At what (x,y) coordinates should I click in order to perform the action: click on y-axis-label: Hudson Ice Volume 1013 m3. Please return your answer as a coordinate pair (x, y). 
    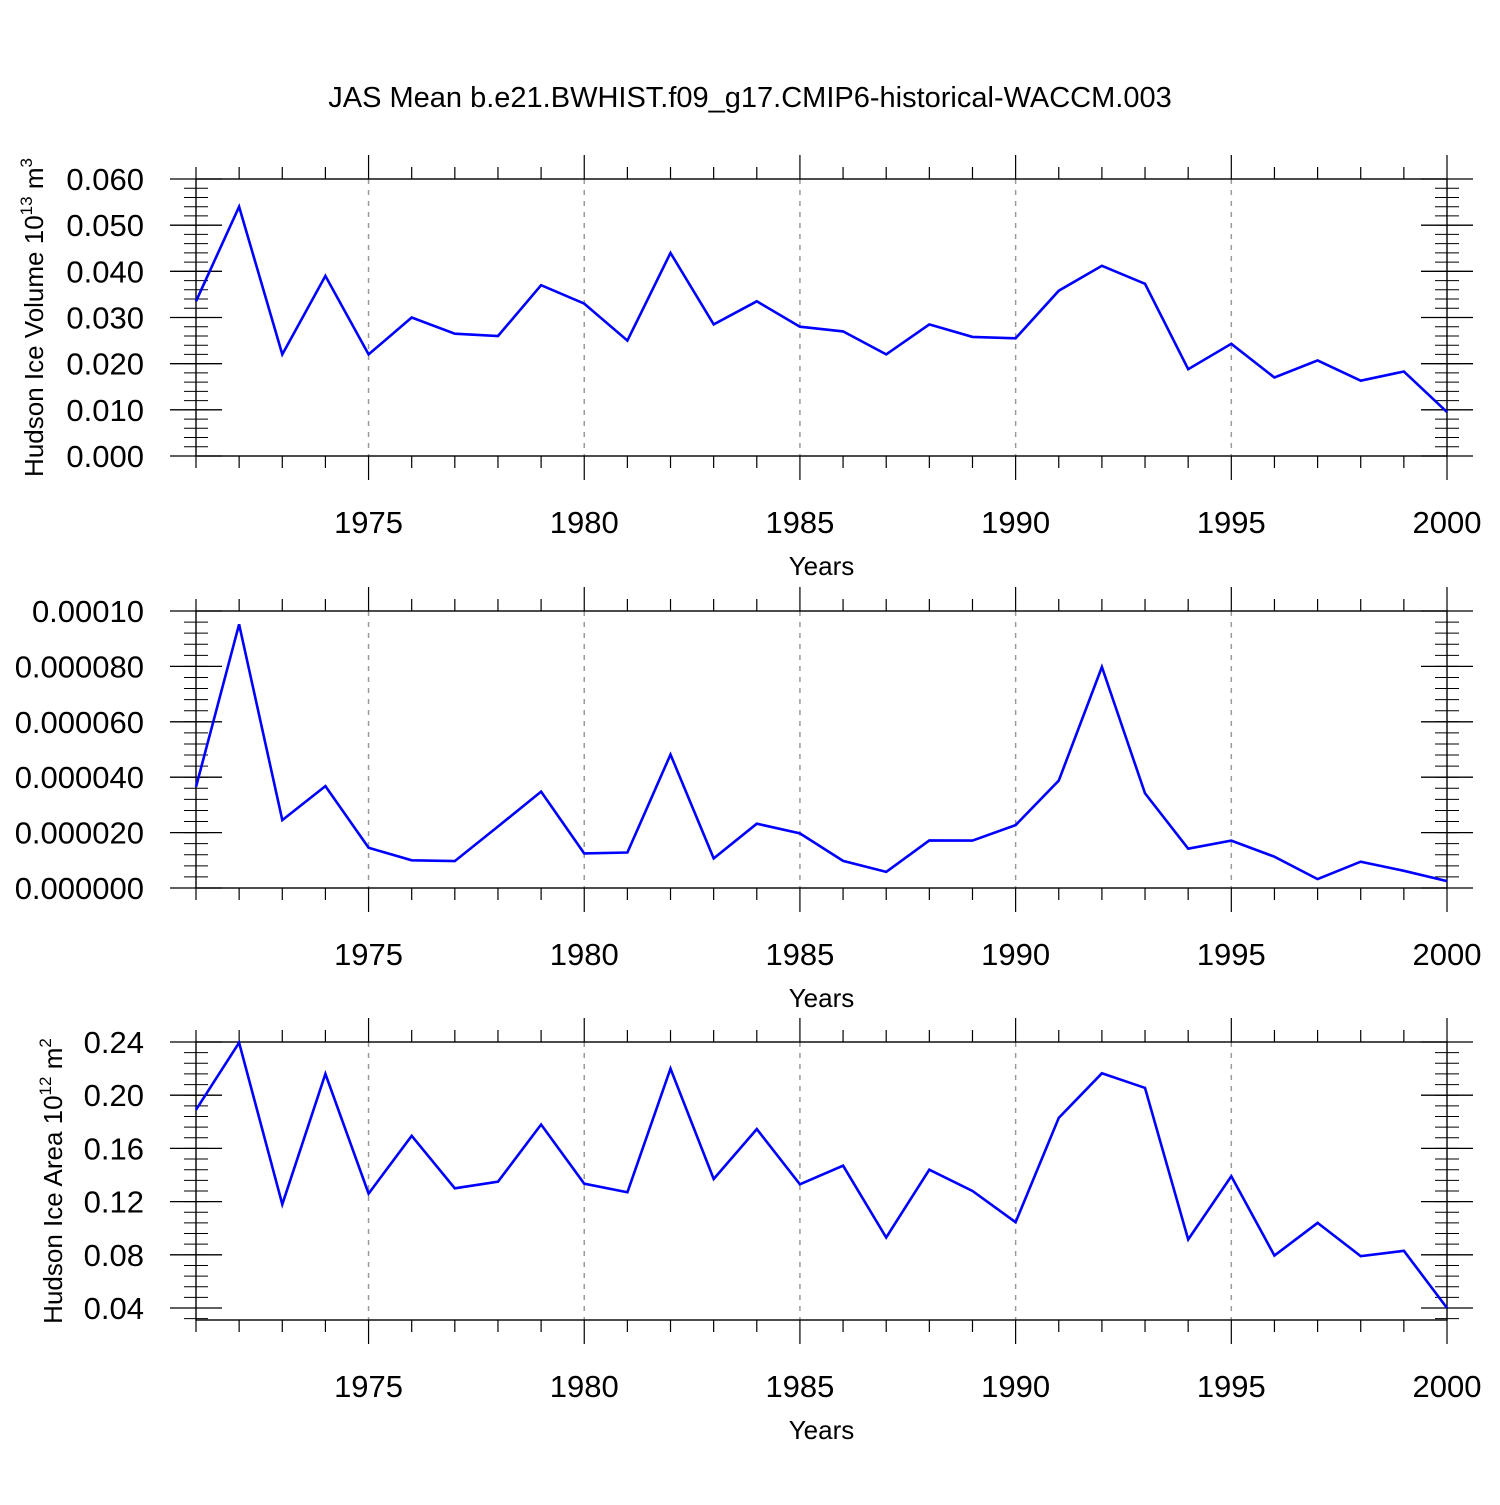
    Looking at the image, I should click on (33, 317).